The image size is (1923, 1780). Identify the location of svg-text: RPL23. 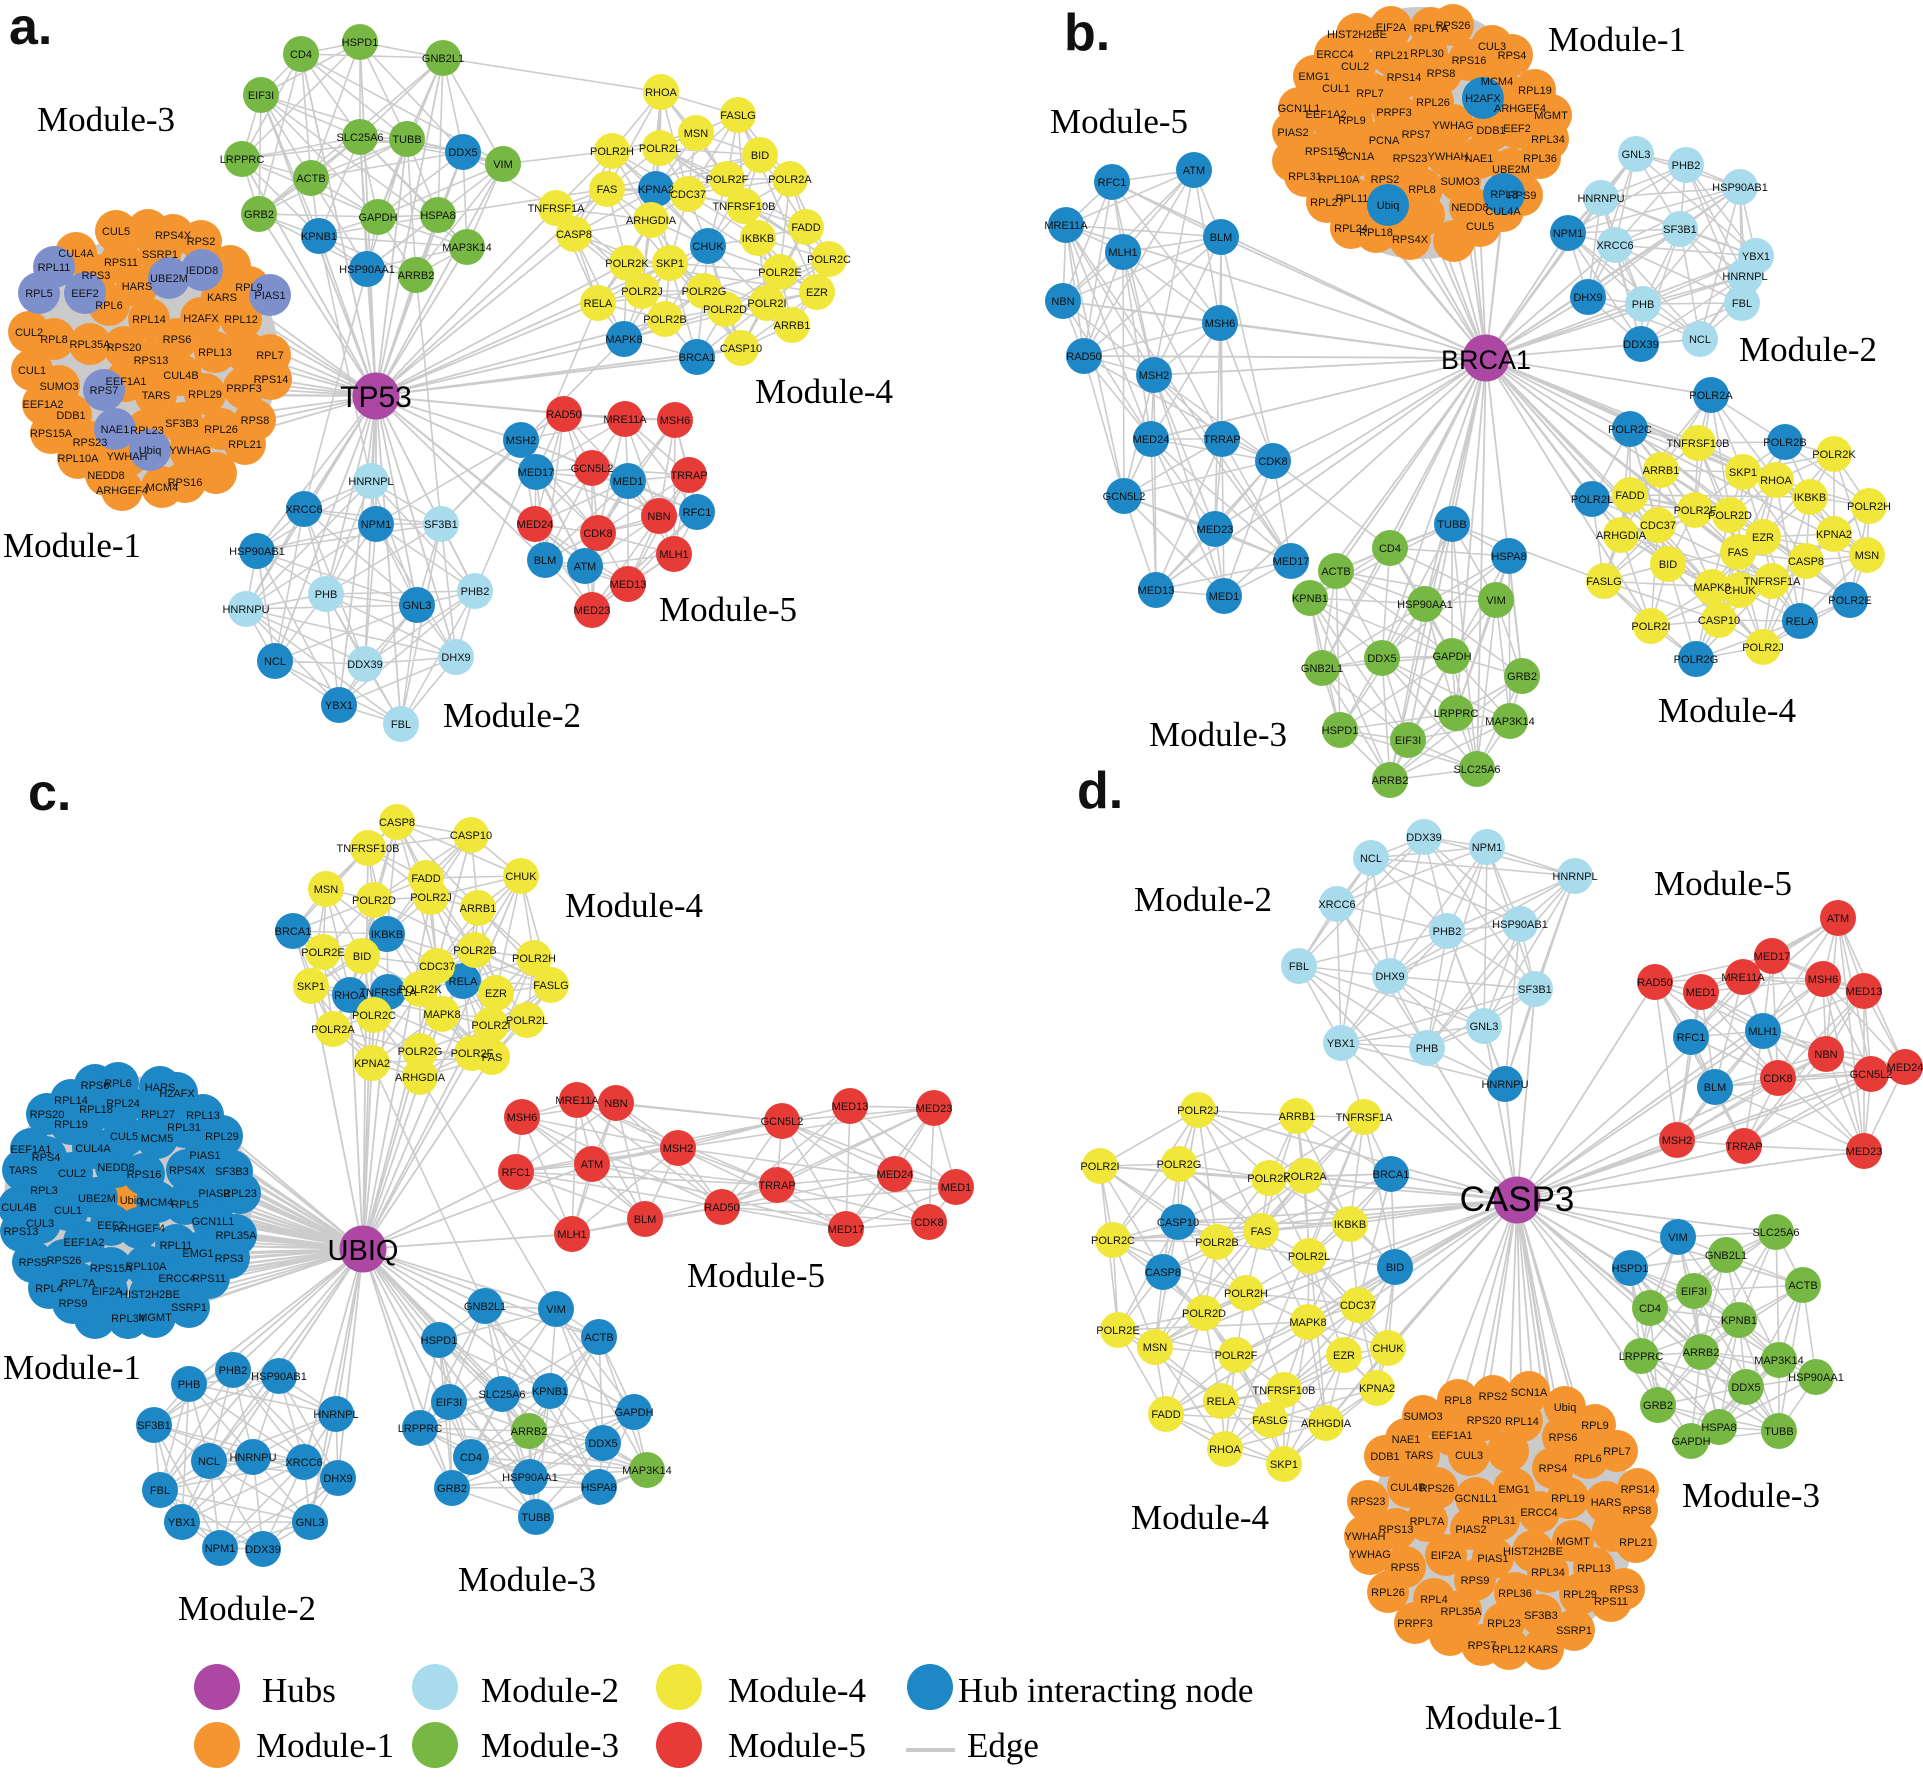
(147, 431).